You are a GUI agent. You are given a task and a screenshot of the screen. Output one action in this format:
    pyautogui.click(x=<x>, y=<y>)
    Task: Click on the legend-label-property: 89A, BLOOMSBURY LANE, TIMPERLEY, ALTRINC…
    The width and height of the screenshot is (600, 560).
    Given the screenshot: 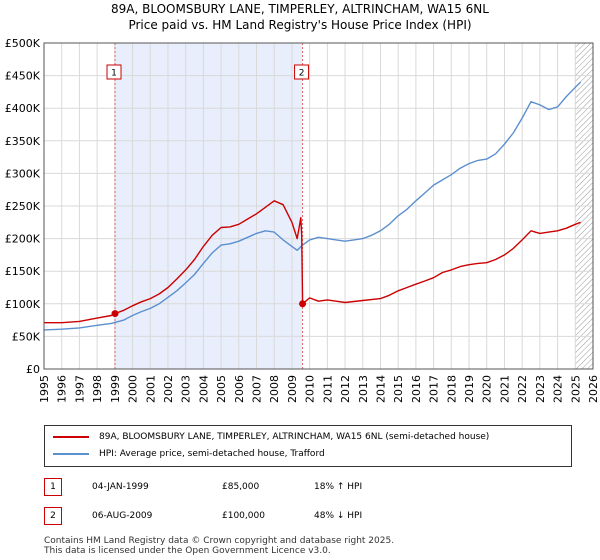 What is the action you would take?
    pyautogui.click(x=294, y=437)
    